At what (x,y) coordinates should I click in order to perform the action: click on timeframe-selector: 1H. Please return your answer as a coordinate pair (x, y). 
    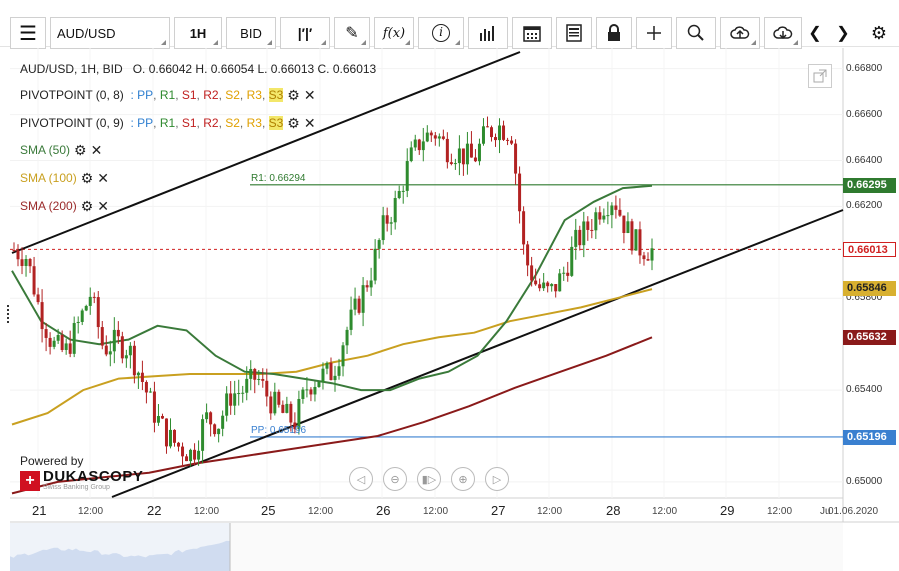
    Looking at the image, I should click on (198, 33).